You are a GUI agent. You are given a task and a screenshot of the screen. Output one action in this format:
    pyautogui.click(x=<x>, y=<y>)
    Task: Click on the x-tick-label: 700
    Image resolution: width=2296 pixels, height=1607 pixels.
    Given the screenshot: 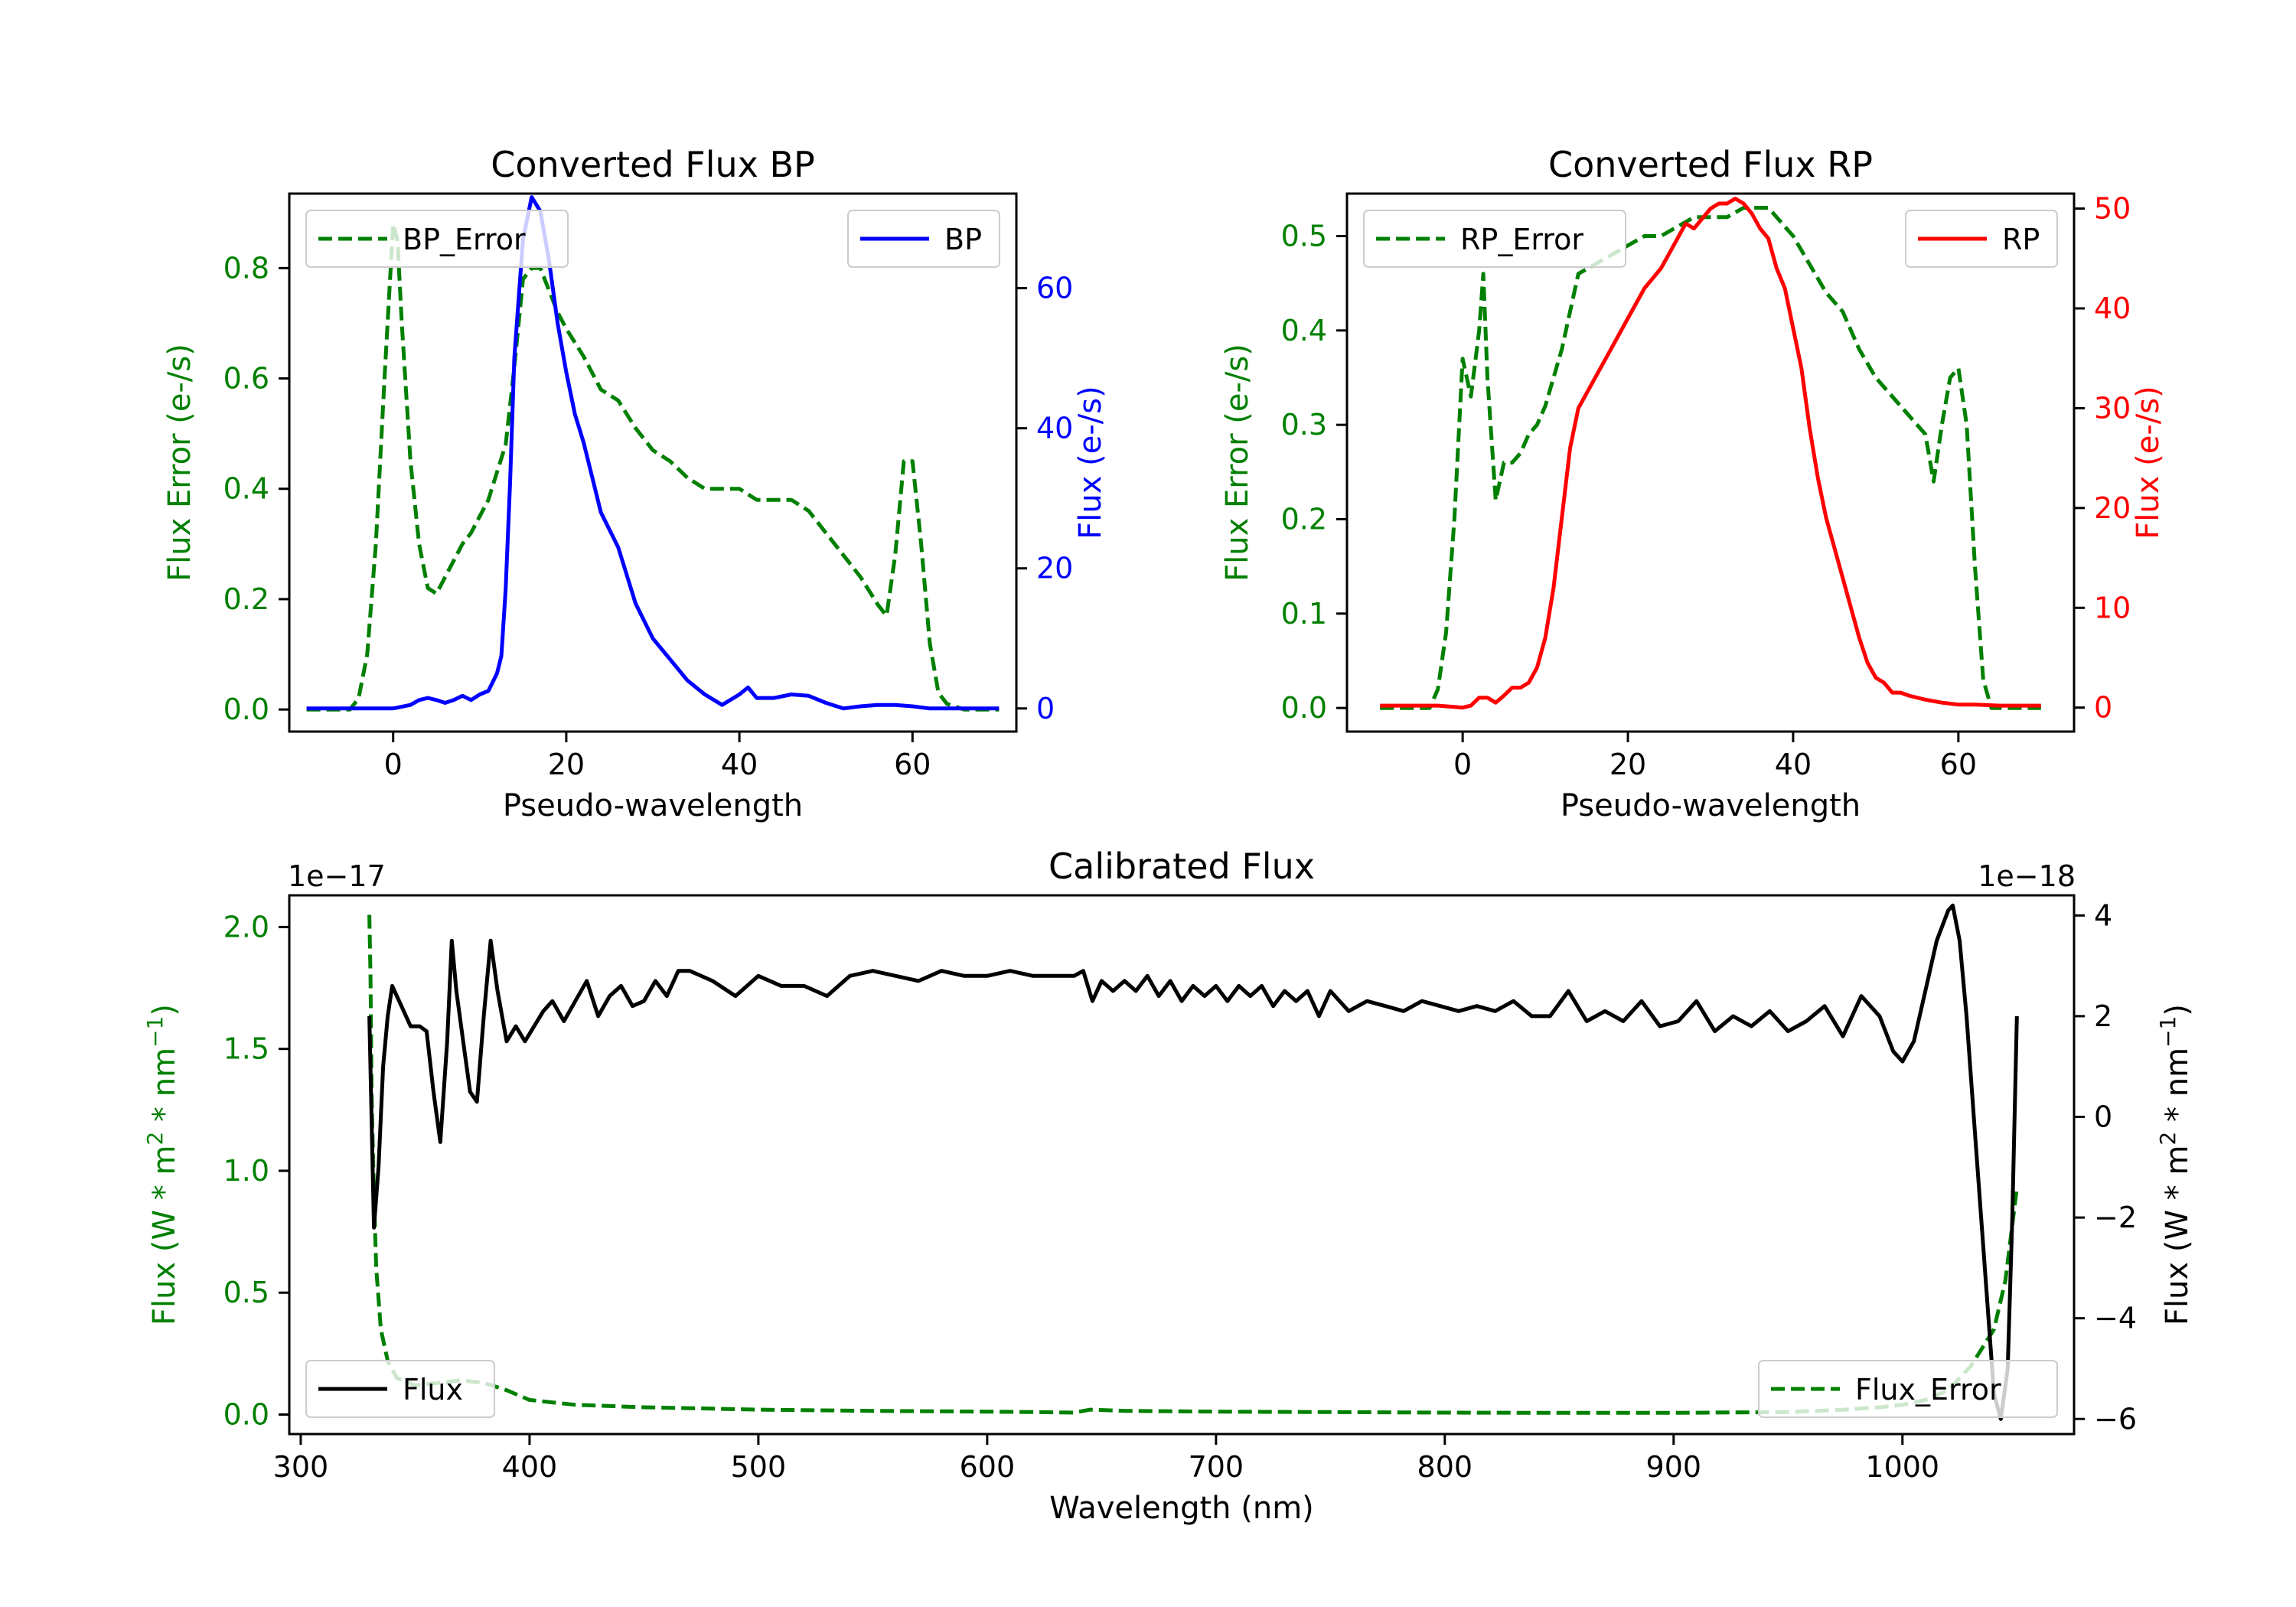 What is the action you would take?
    pyautogui.click(x=1216, y=1467)
    